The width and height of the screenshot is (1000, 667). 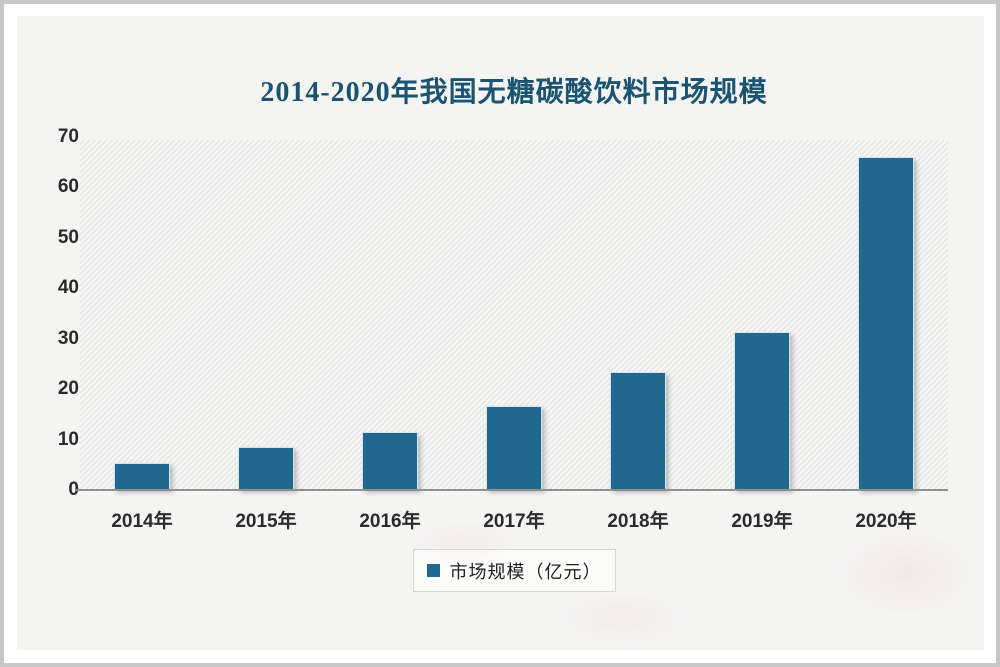 I want to click on legend-row: 市场规模（亿元）, so click(x=514, y=570).